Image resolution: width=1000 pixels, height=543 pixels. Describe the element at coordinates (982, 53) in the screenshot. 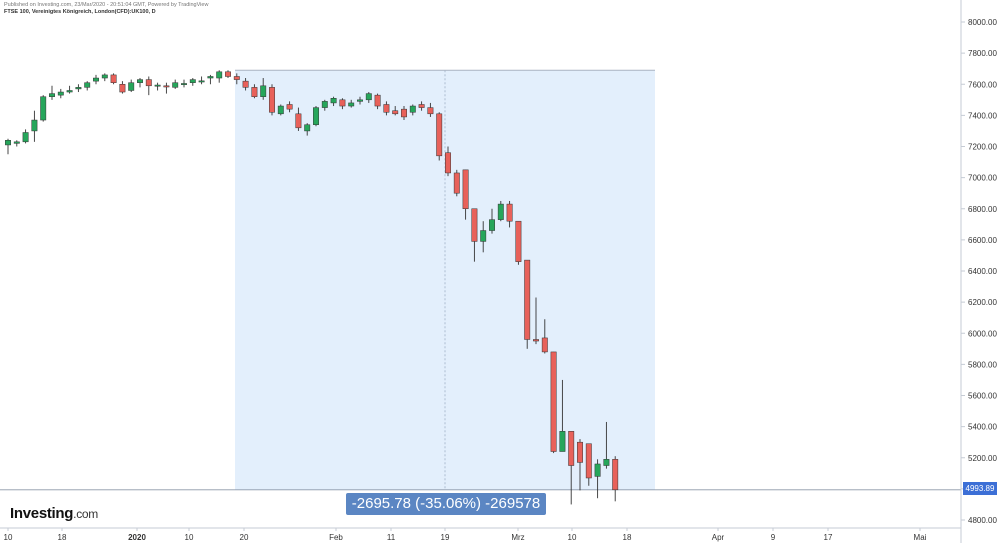

I see `price-tick-label: 7800.00` at that location.